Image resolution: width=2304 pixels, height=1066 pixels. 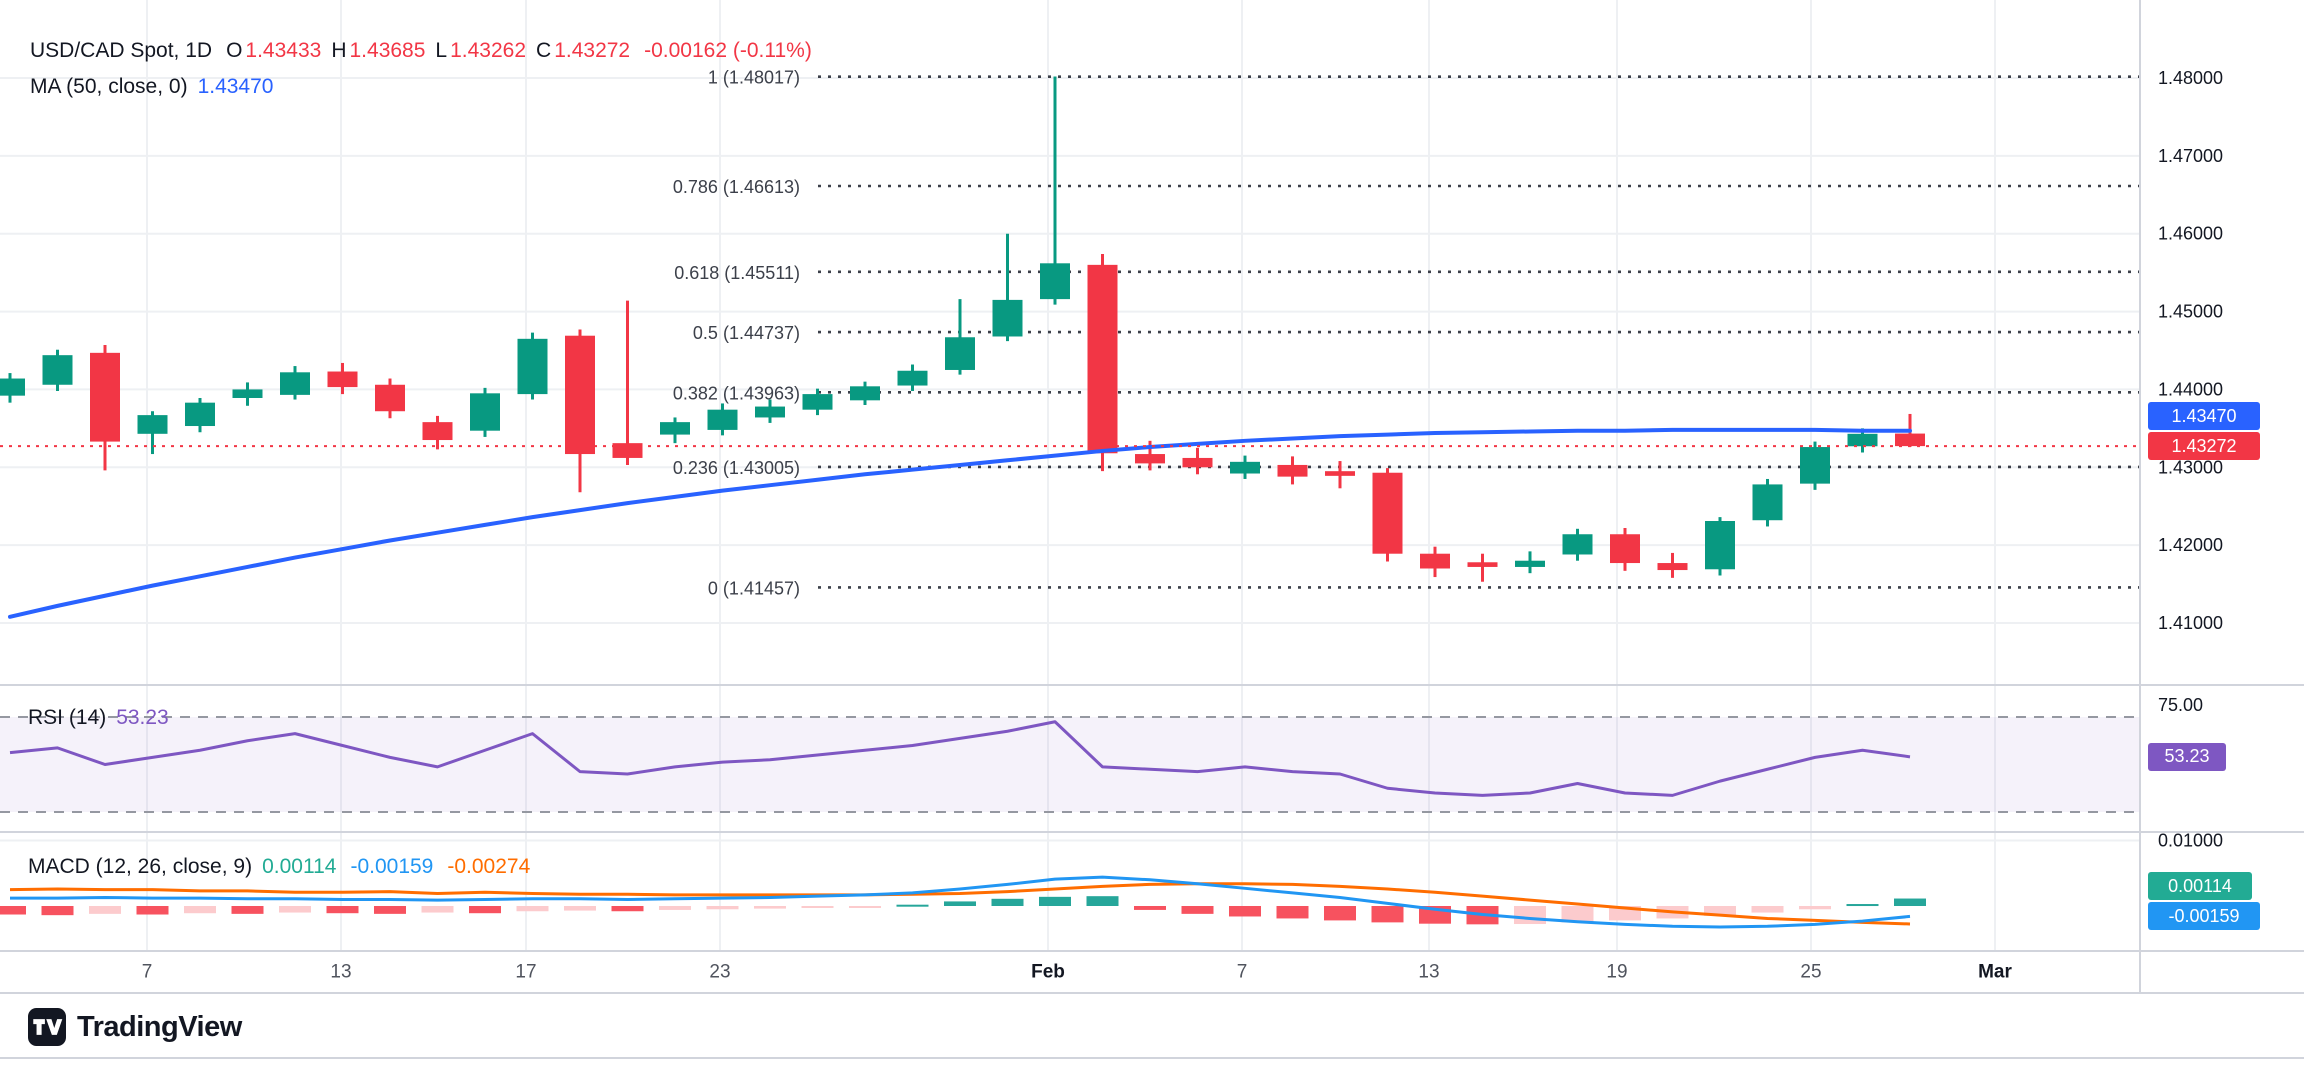 I want to click on close-label: C, so click(x=544, y=50).